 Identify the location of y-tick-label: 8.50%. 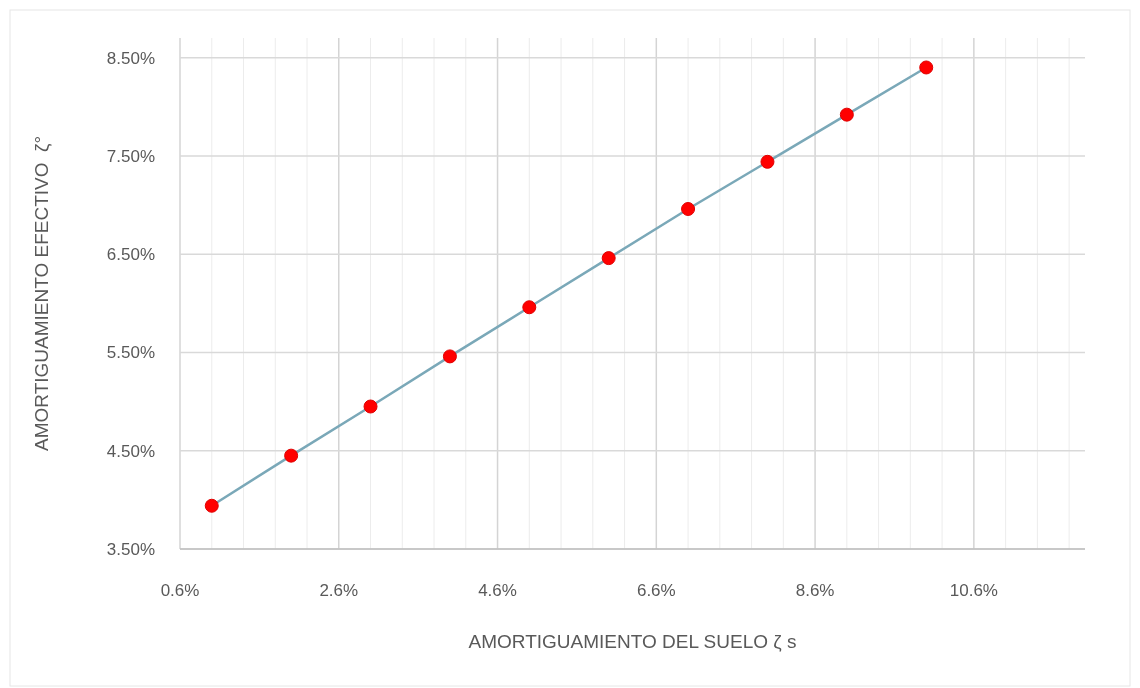
(130, 58).